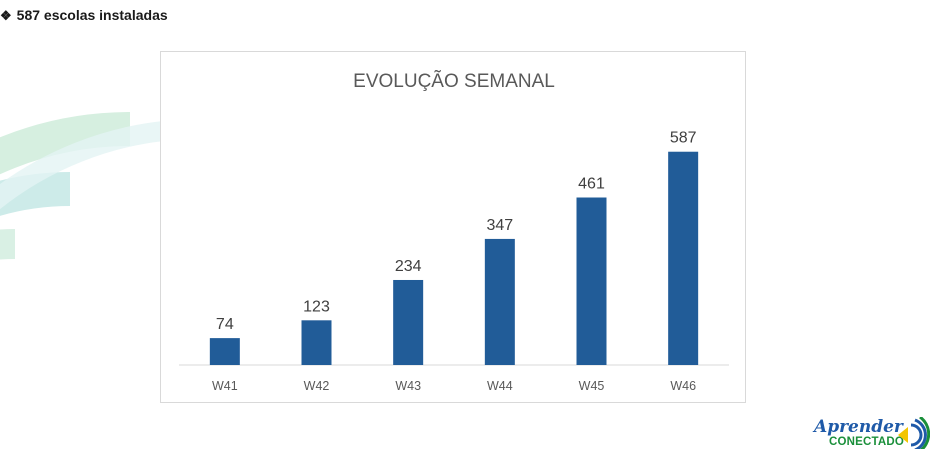 This screenshot has width=936, height=459. I want to click on logo-word-aprender: Aprender, so click(858, 427).